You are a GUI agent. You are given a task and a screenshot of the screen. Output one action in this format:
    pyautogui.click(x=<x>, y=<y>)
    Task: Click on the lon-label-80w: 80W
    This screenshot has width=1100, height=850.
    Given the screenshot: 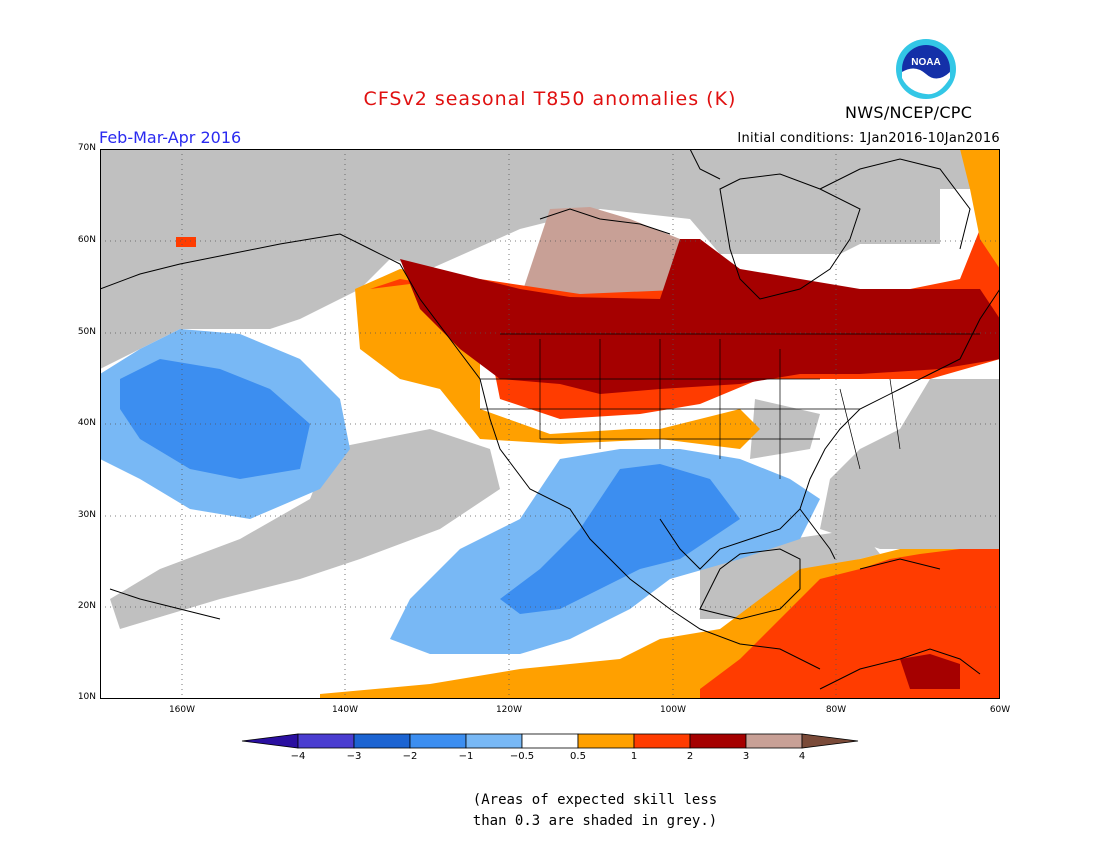 What is the action you would take?
    pyautogui.click(x=836, y=710)
    